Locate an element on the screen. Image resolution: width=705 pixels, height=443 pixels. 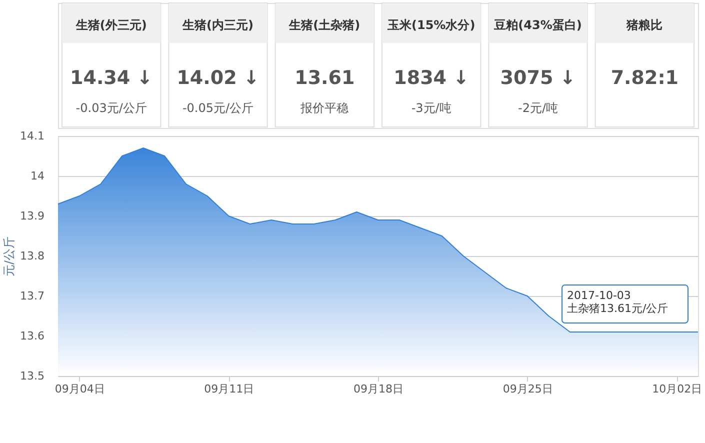
text: 14.02 ↓ is located at coordinates (218, 78).